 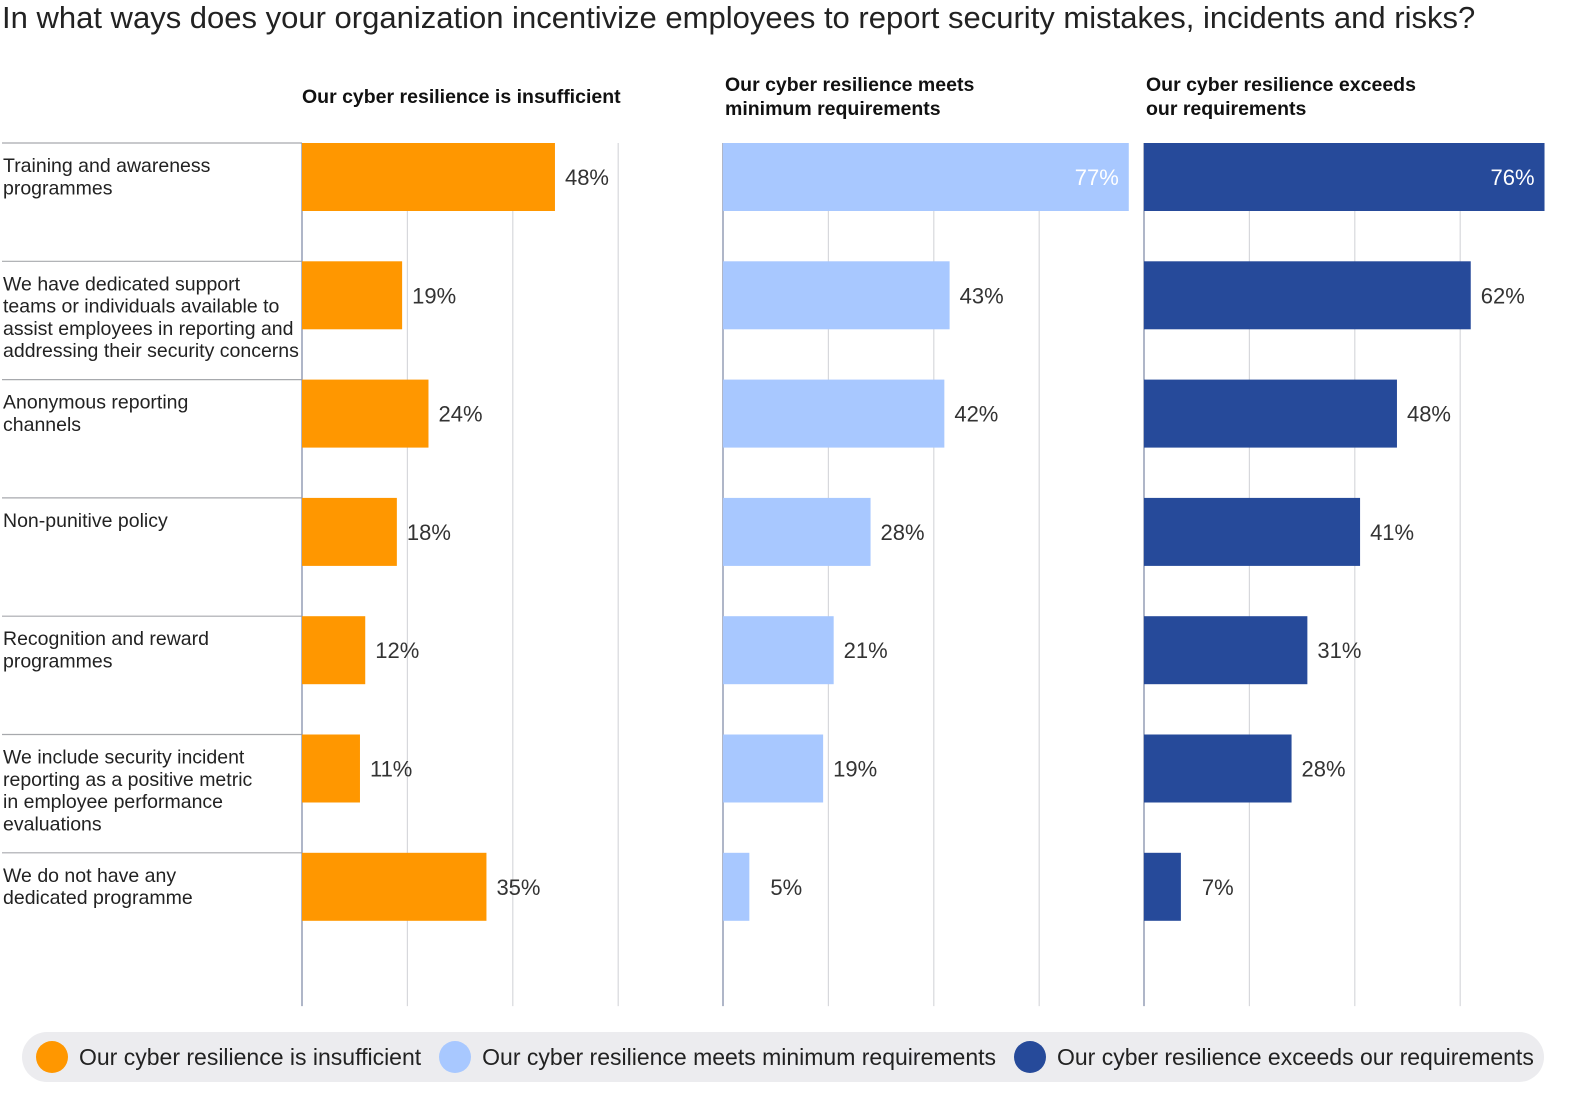 What do you see at coordinates (866, 650) in the screenshot?
I see `data-label: 21%` at bounding box center [866, 650].